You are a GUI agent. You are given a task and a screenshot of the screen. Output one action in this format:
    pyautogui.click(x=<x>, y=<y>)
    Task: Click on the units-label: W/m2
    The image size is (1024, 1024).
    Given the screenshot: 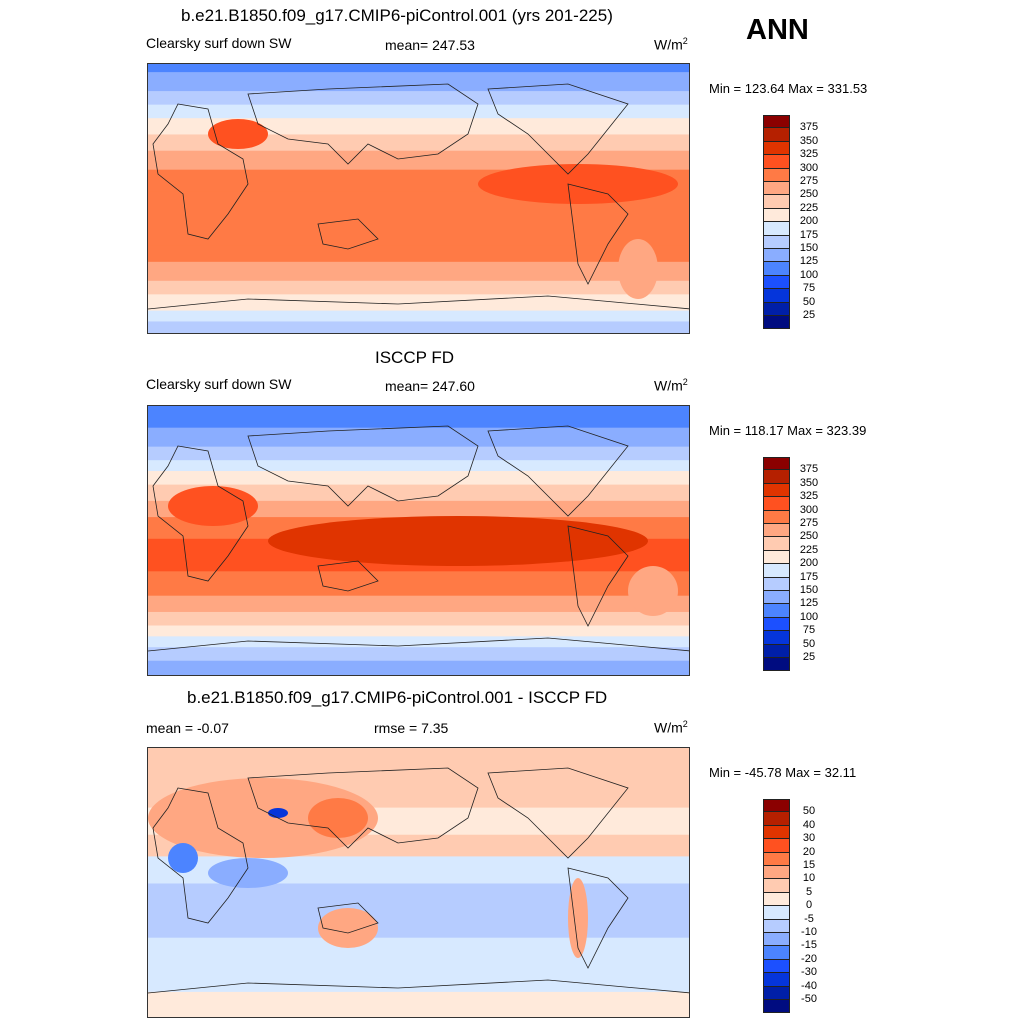 What is the action you would take?
    pyautogui.click(x=671, y=727)
    